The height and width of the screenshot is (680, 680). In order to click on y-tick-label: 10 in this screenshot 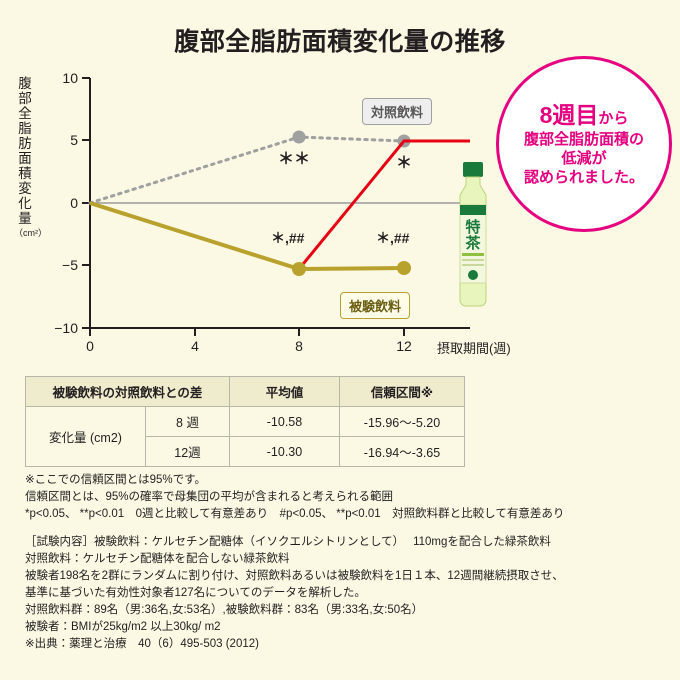, I will do `click(70, 78)`.